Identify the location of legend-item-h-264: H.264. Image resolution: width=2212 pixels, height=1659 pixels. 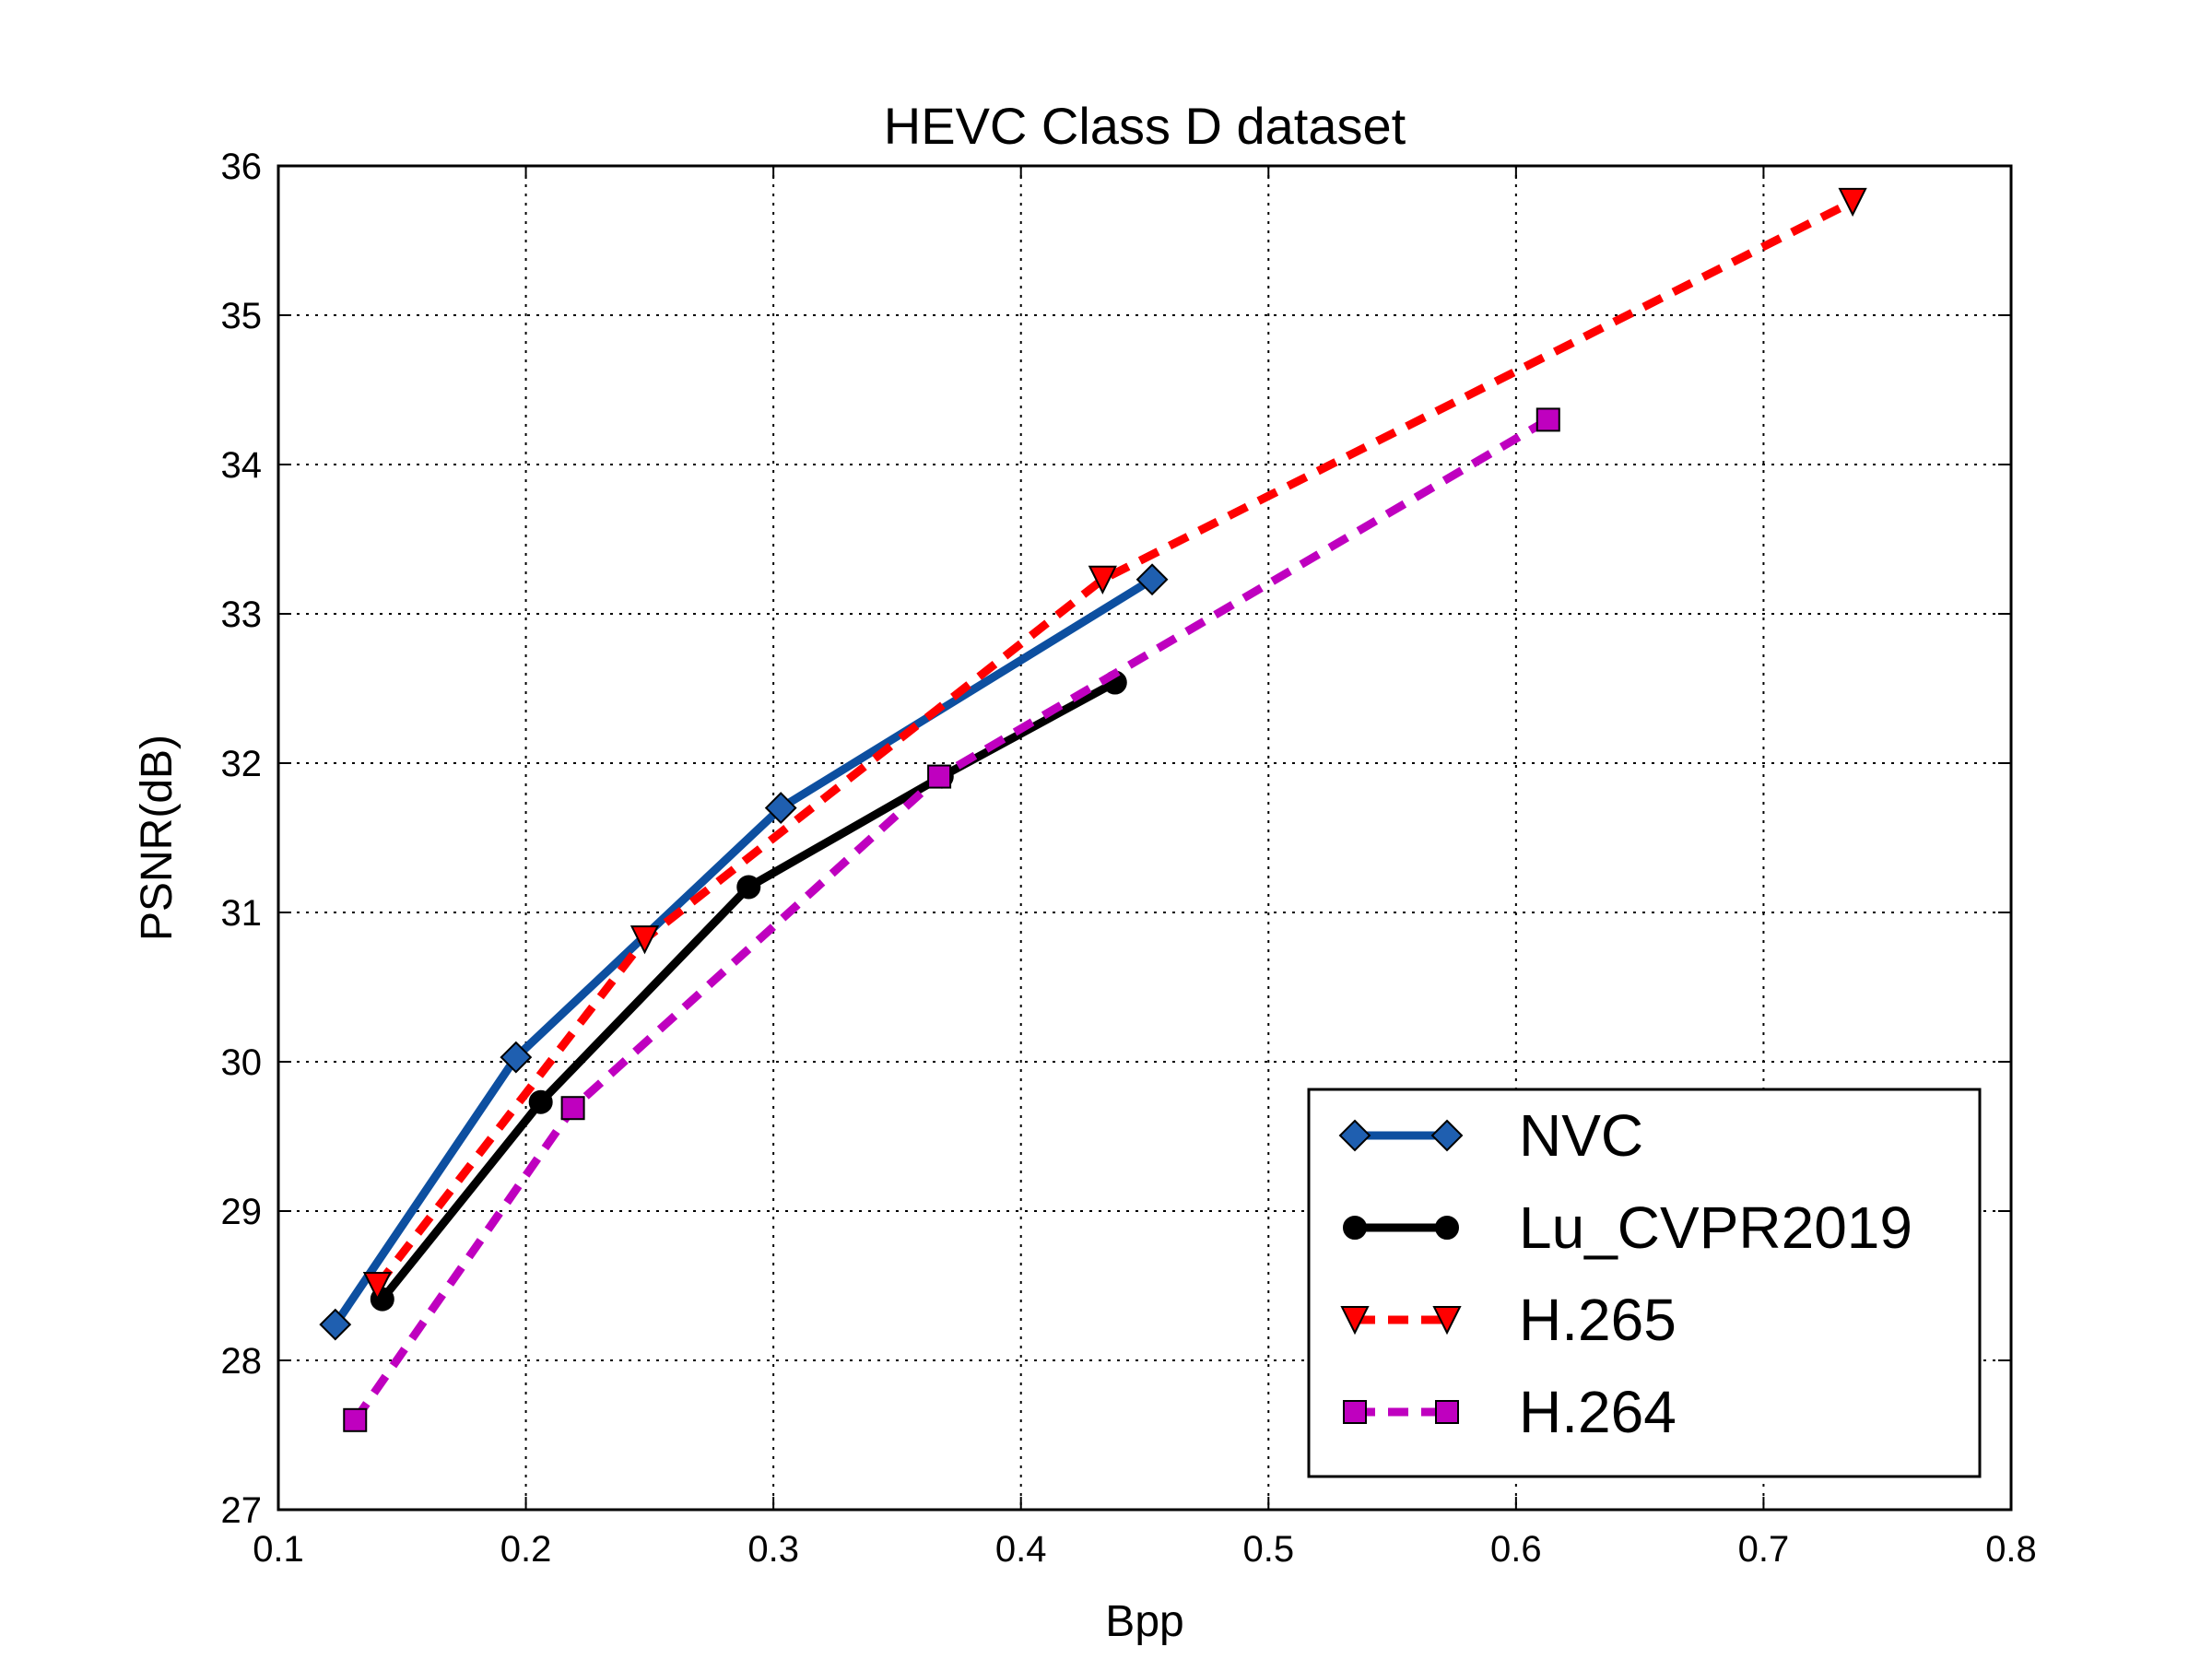
(1510, 1412).